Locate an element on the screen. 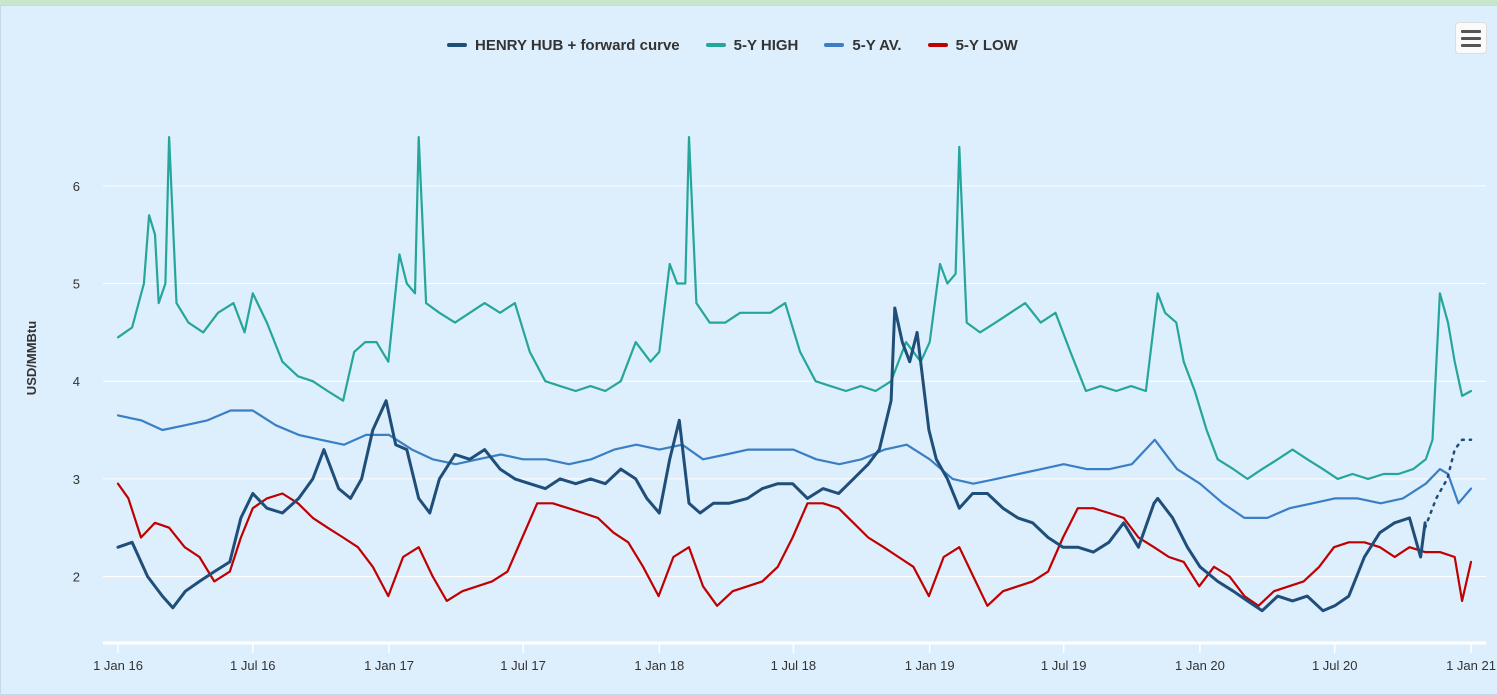 The image size is (1498, 695). 5y-av-line is located at coordinates (794, 464).